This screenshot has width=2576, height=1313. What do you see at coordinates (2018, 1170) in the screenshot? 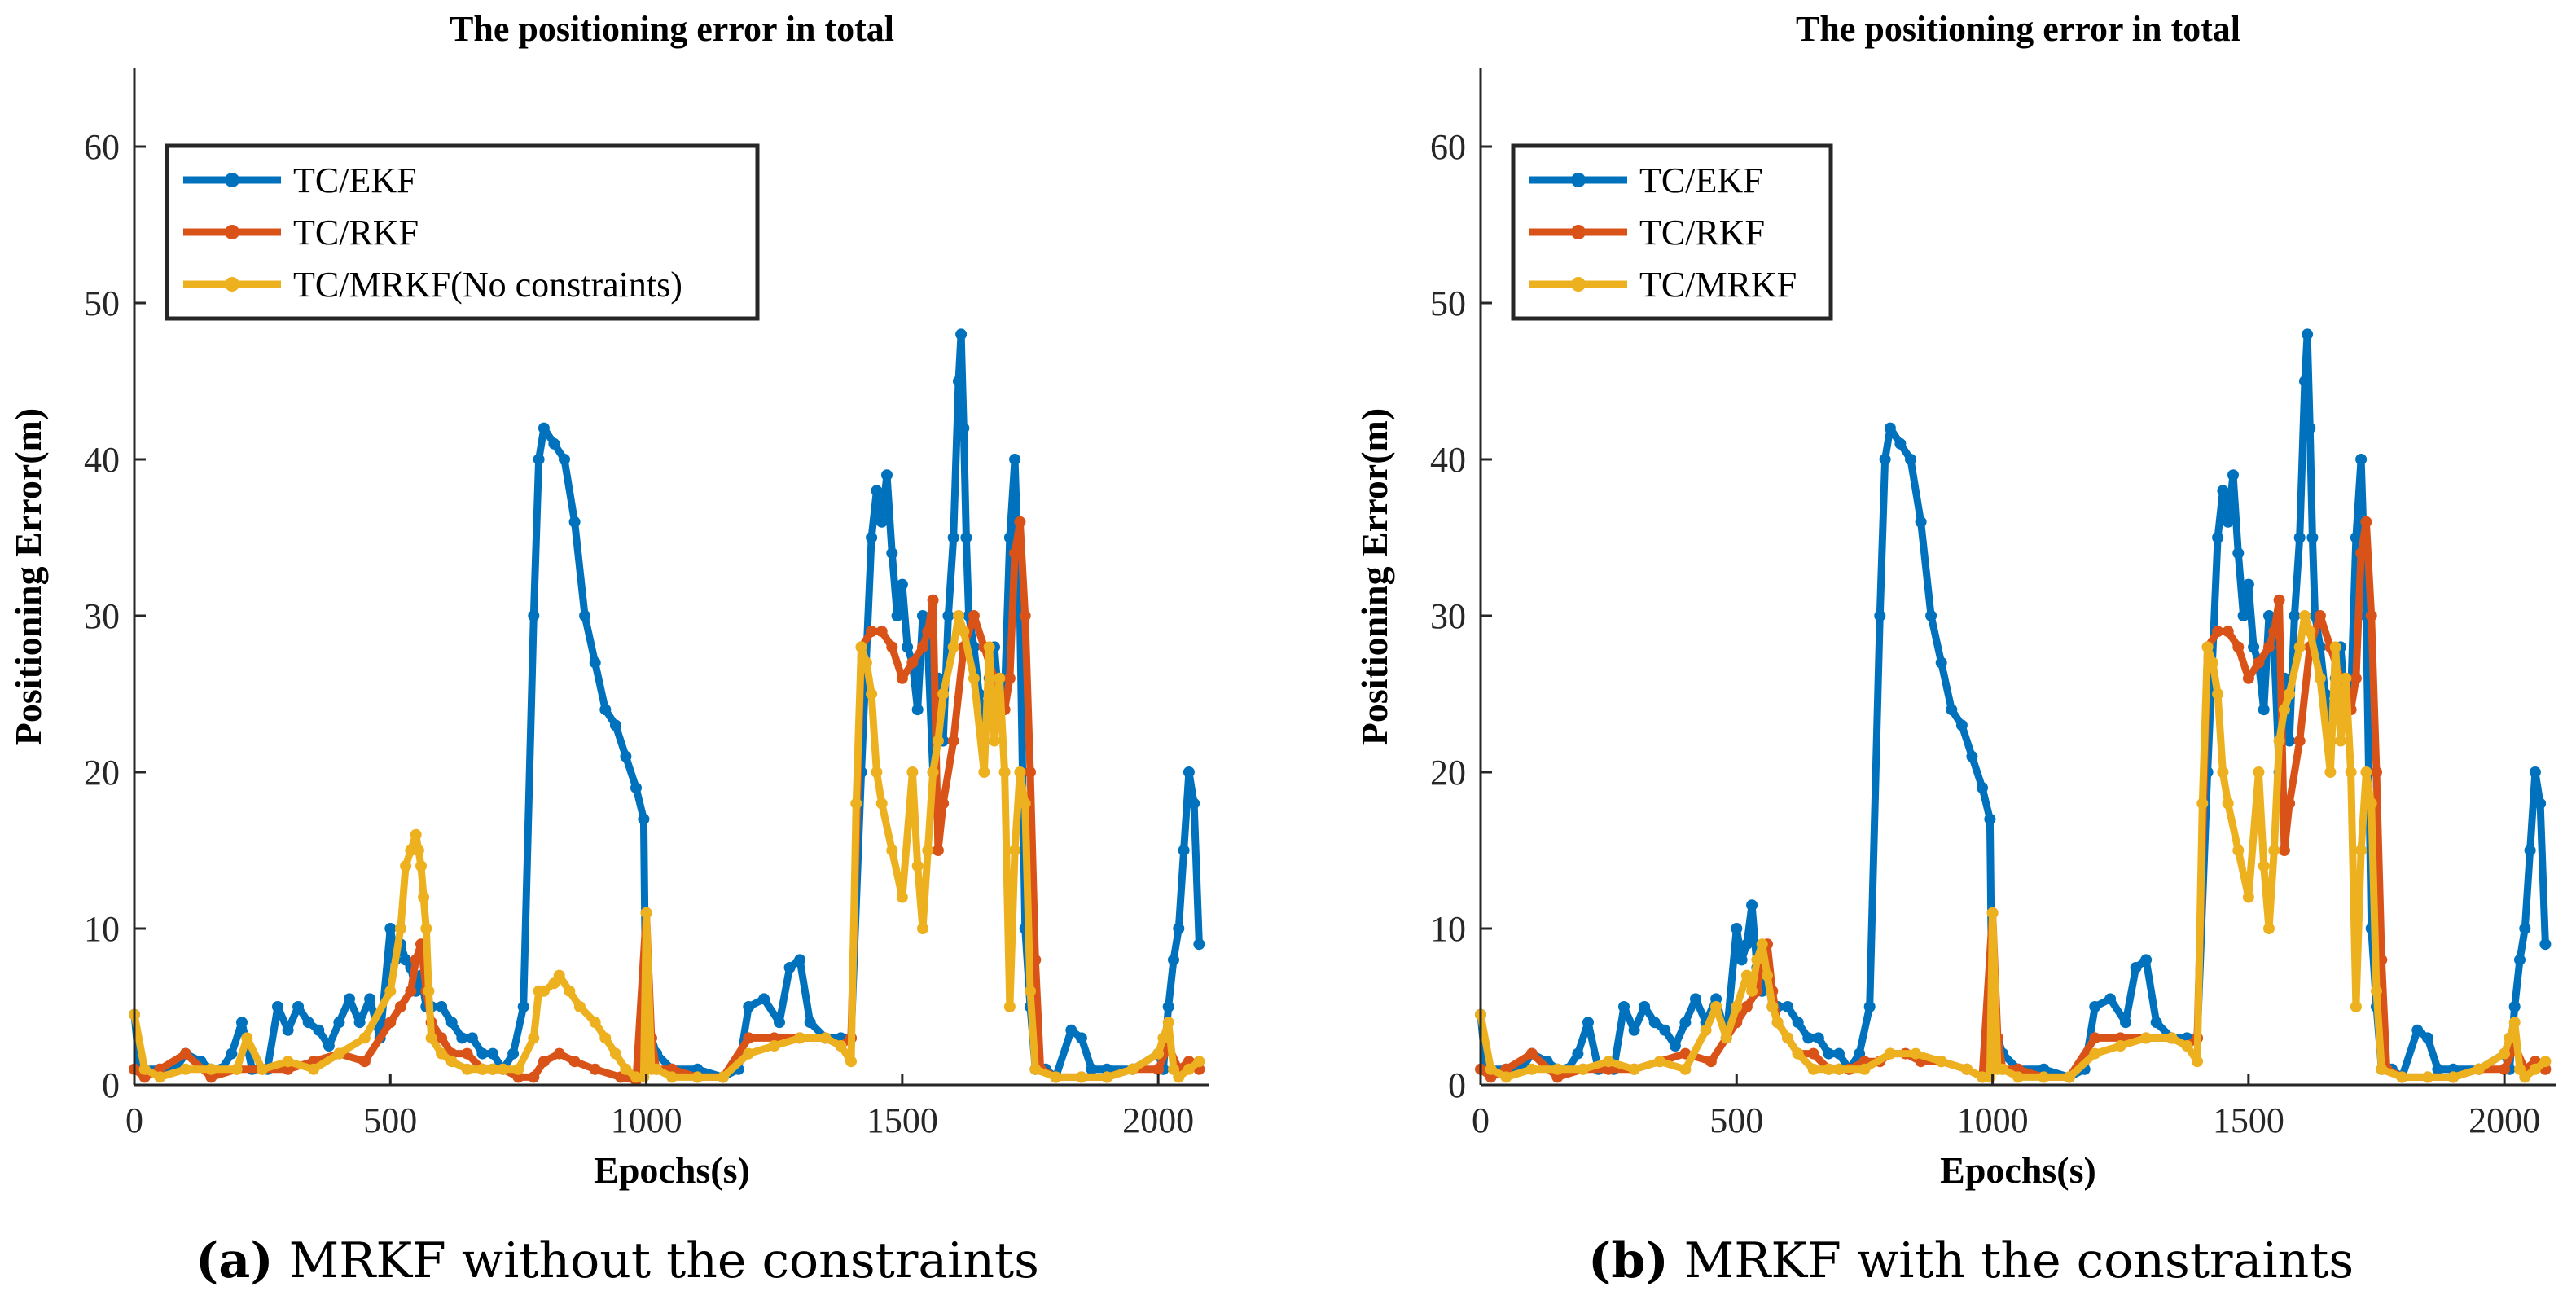
I see `x-axis-label: Epochs(s)` at bounding box center [2018, 1170].